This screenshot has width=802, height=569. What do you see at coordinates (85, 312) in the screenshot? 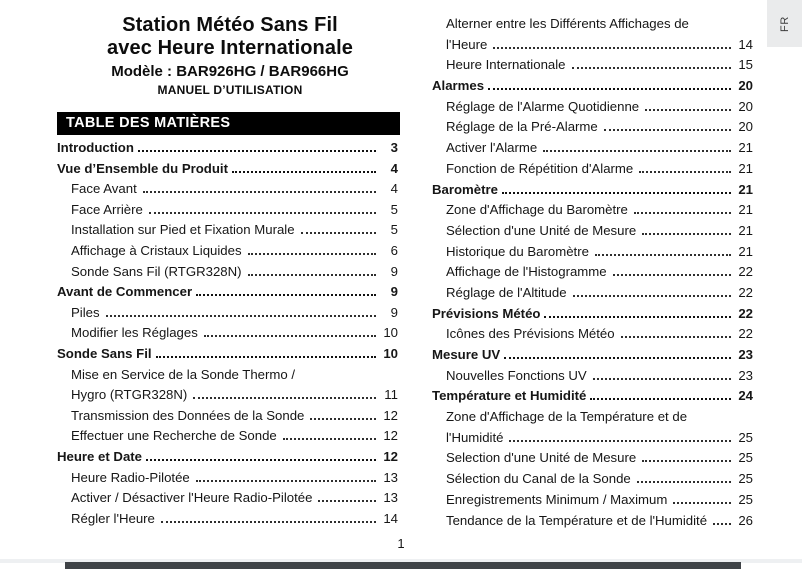
I see `toc-entry-label: Piles` at bounding box center [85, 312].